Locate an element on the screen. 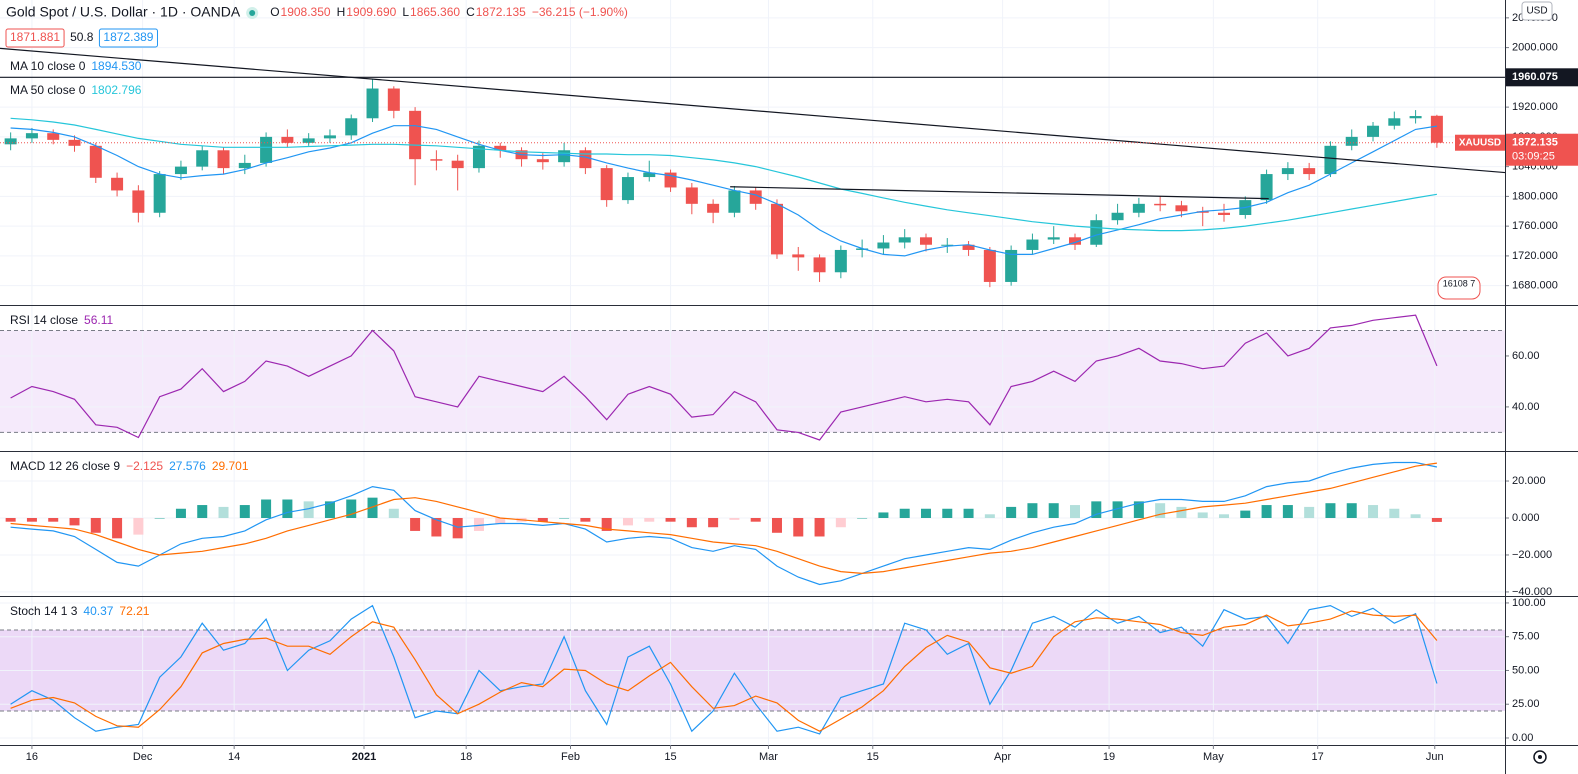 This screenshot has width=1578, height=774. currency: USD is located at coordinates (1536, 11).